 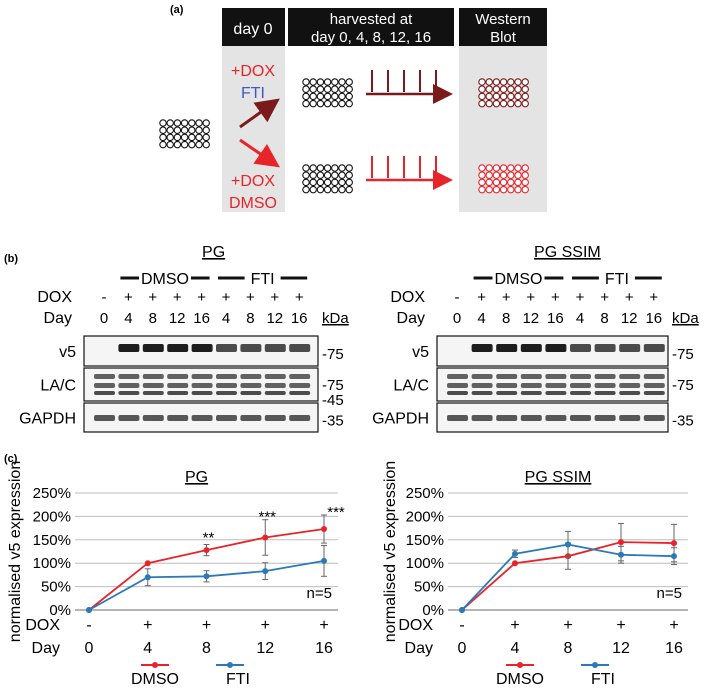 I want to click on blot-row-name: v5, so click(x=420, y=352).